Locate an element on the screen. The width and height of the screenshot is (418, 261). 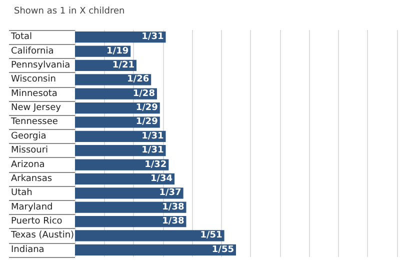
y-tick-label: Indiana is located at coordinates (27, 249).